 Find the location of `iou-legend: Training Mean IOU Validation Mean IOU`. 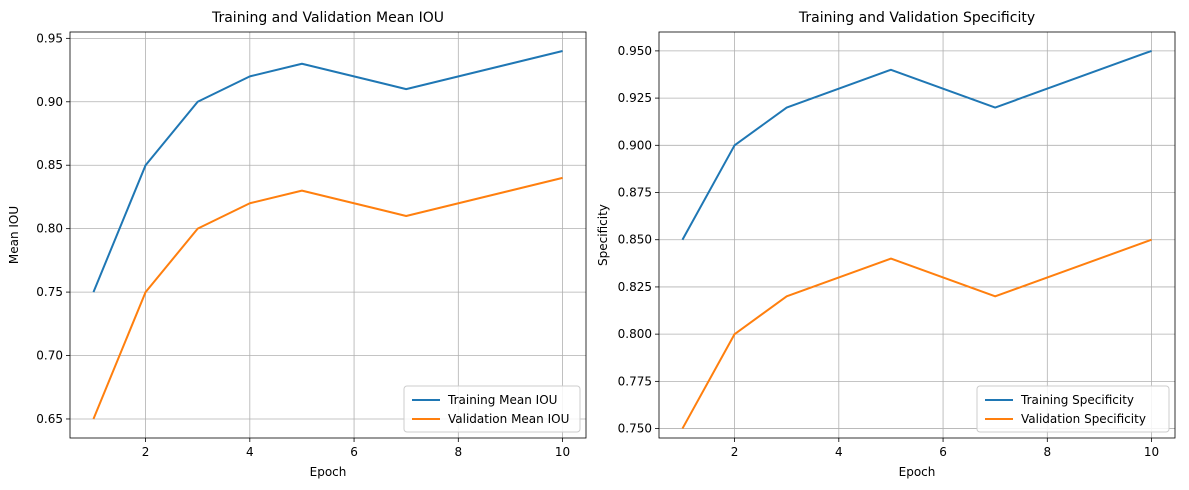

iou-legend: Training Mean IOU Validation Mean IOU is located at coordinates (492, 409).